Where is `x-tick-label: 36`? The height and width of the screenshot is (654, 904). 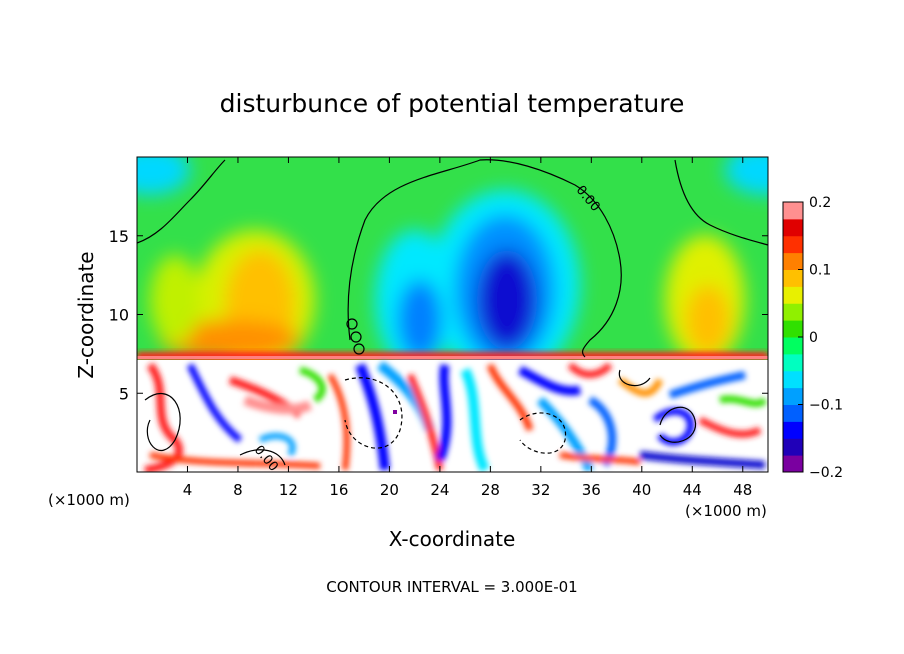 x-tick-label: 36 is located at coordinates (591, 490).